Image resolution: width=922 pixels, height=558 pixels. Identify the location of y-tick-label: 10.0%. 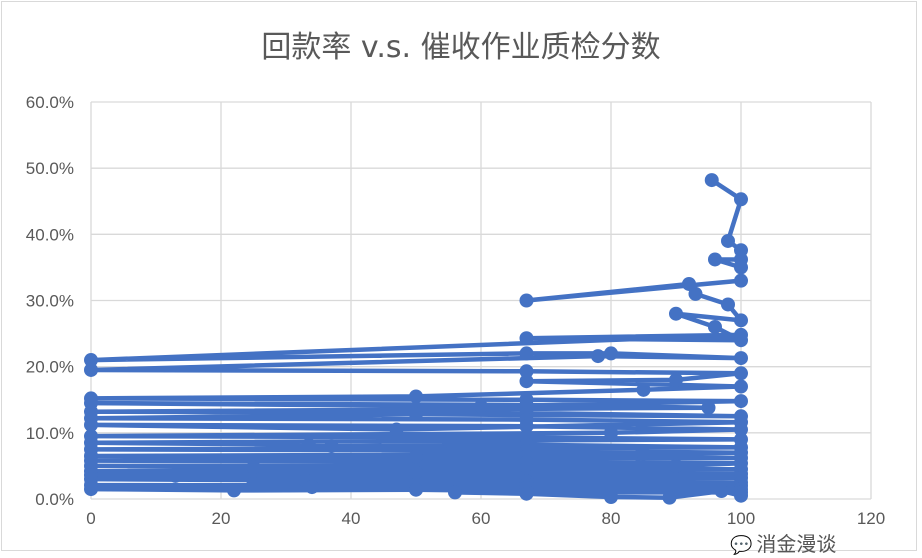
(50, 433).